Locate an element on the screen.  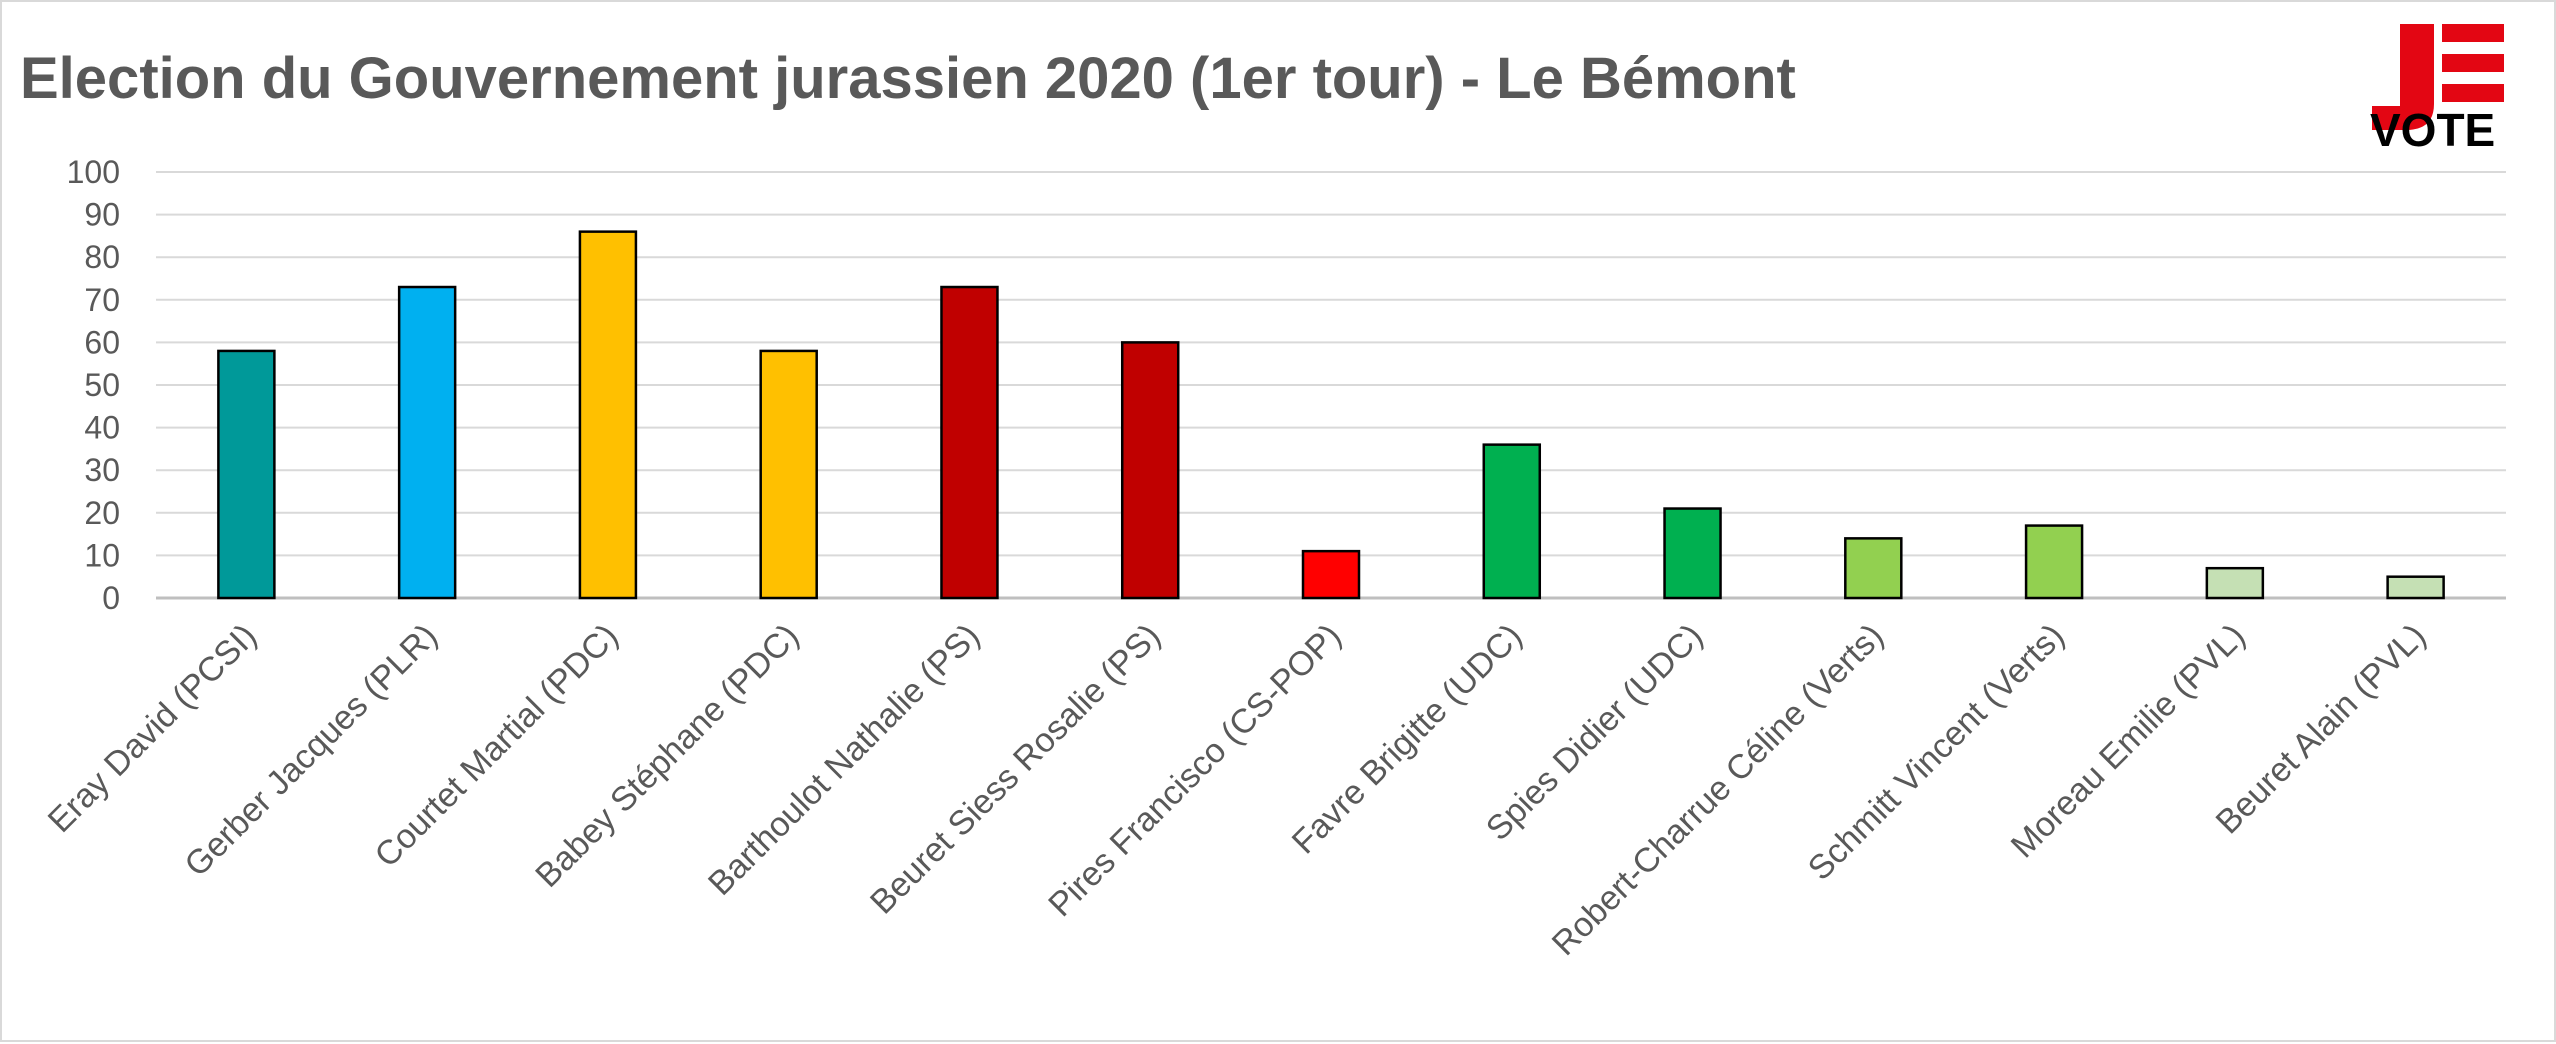
x-tick-label: Robert-Charrue Céline (Verts) is located at coordinates (1718, 790).